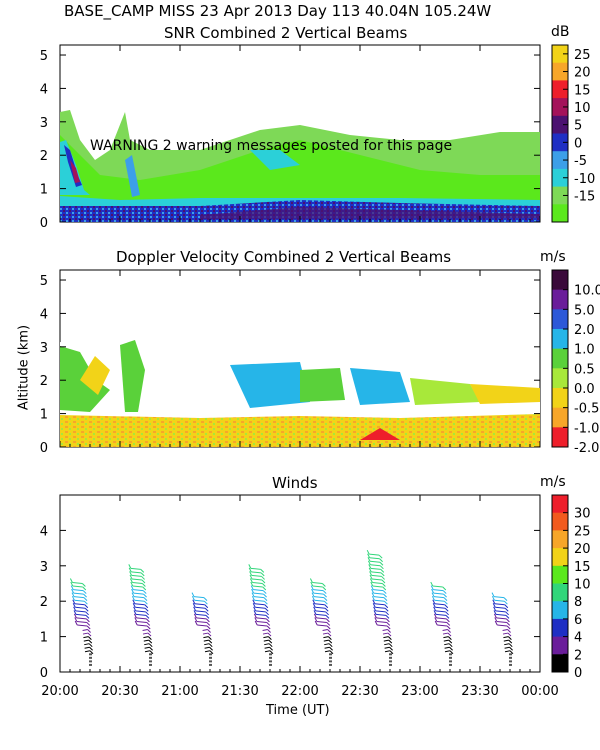  Describe the element at coordinates (560, 213) in the screenshot. I see `snr-colorbar-swatch` at that location.